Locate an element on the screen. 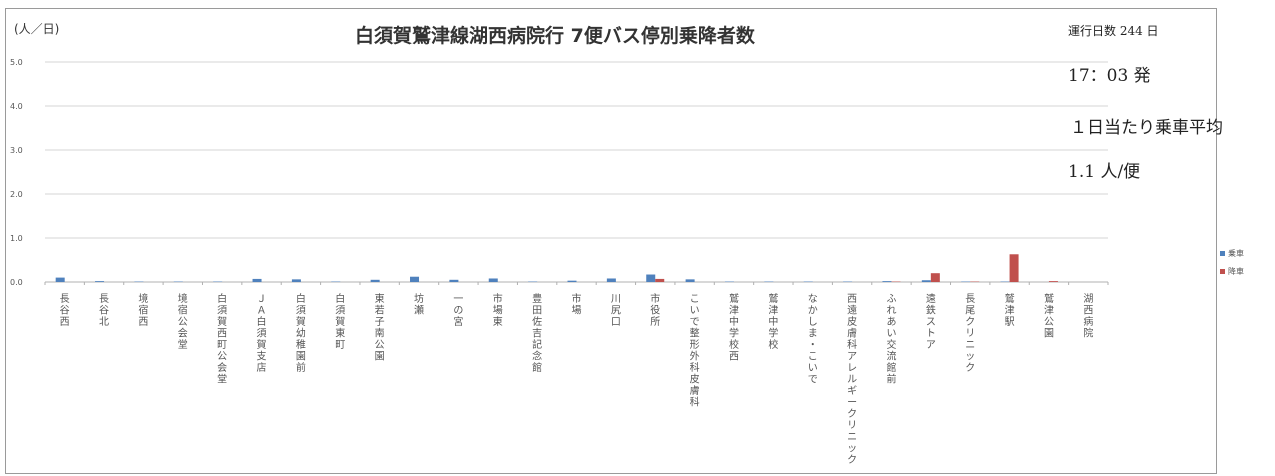 The width and height of the screenshot is (1275, 476). operating-days-text: 運行日数 244 日 is located at coordinates (1113, 31).